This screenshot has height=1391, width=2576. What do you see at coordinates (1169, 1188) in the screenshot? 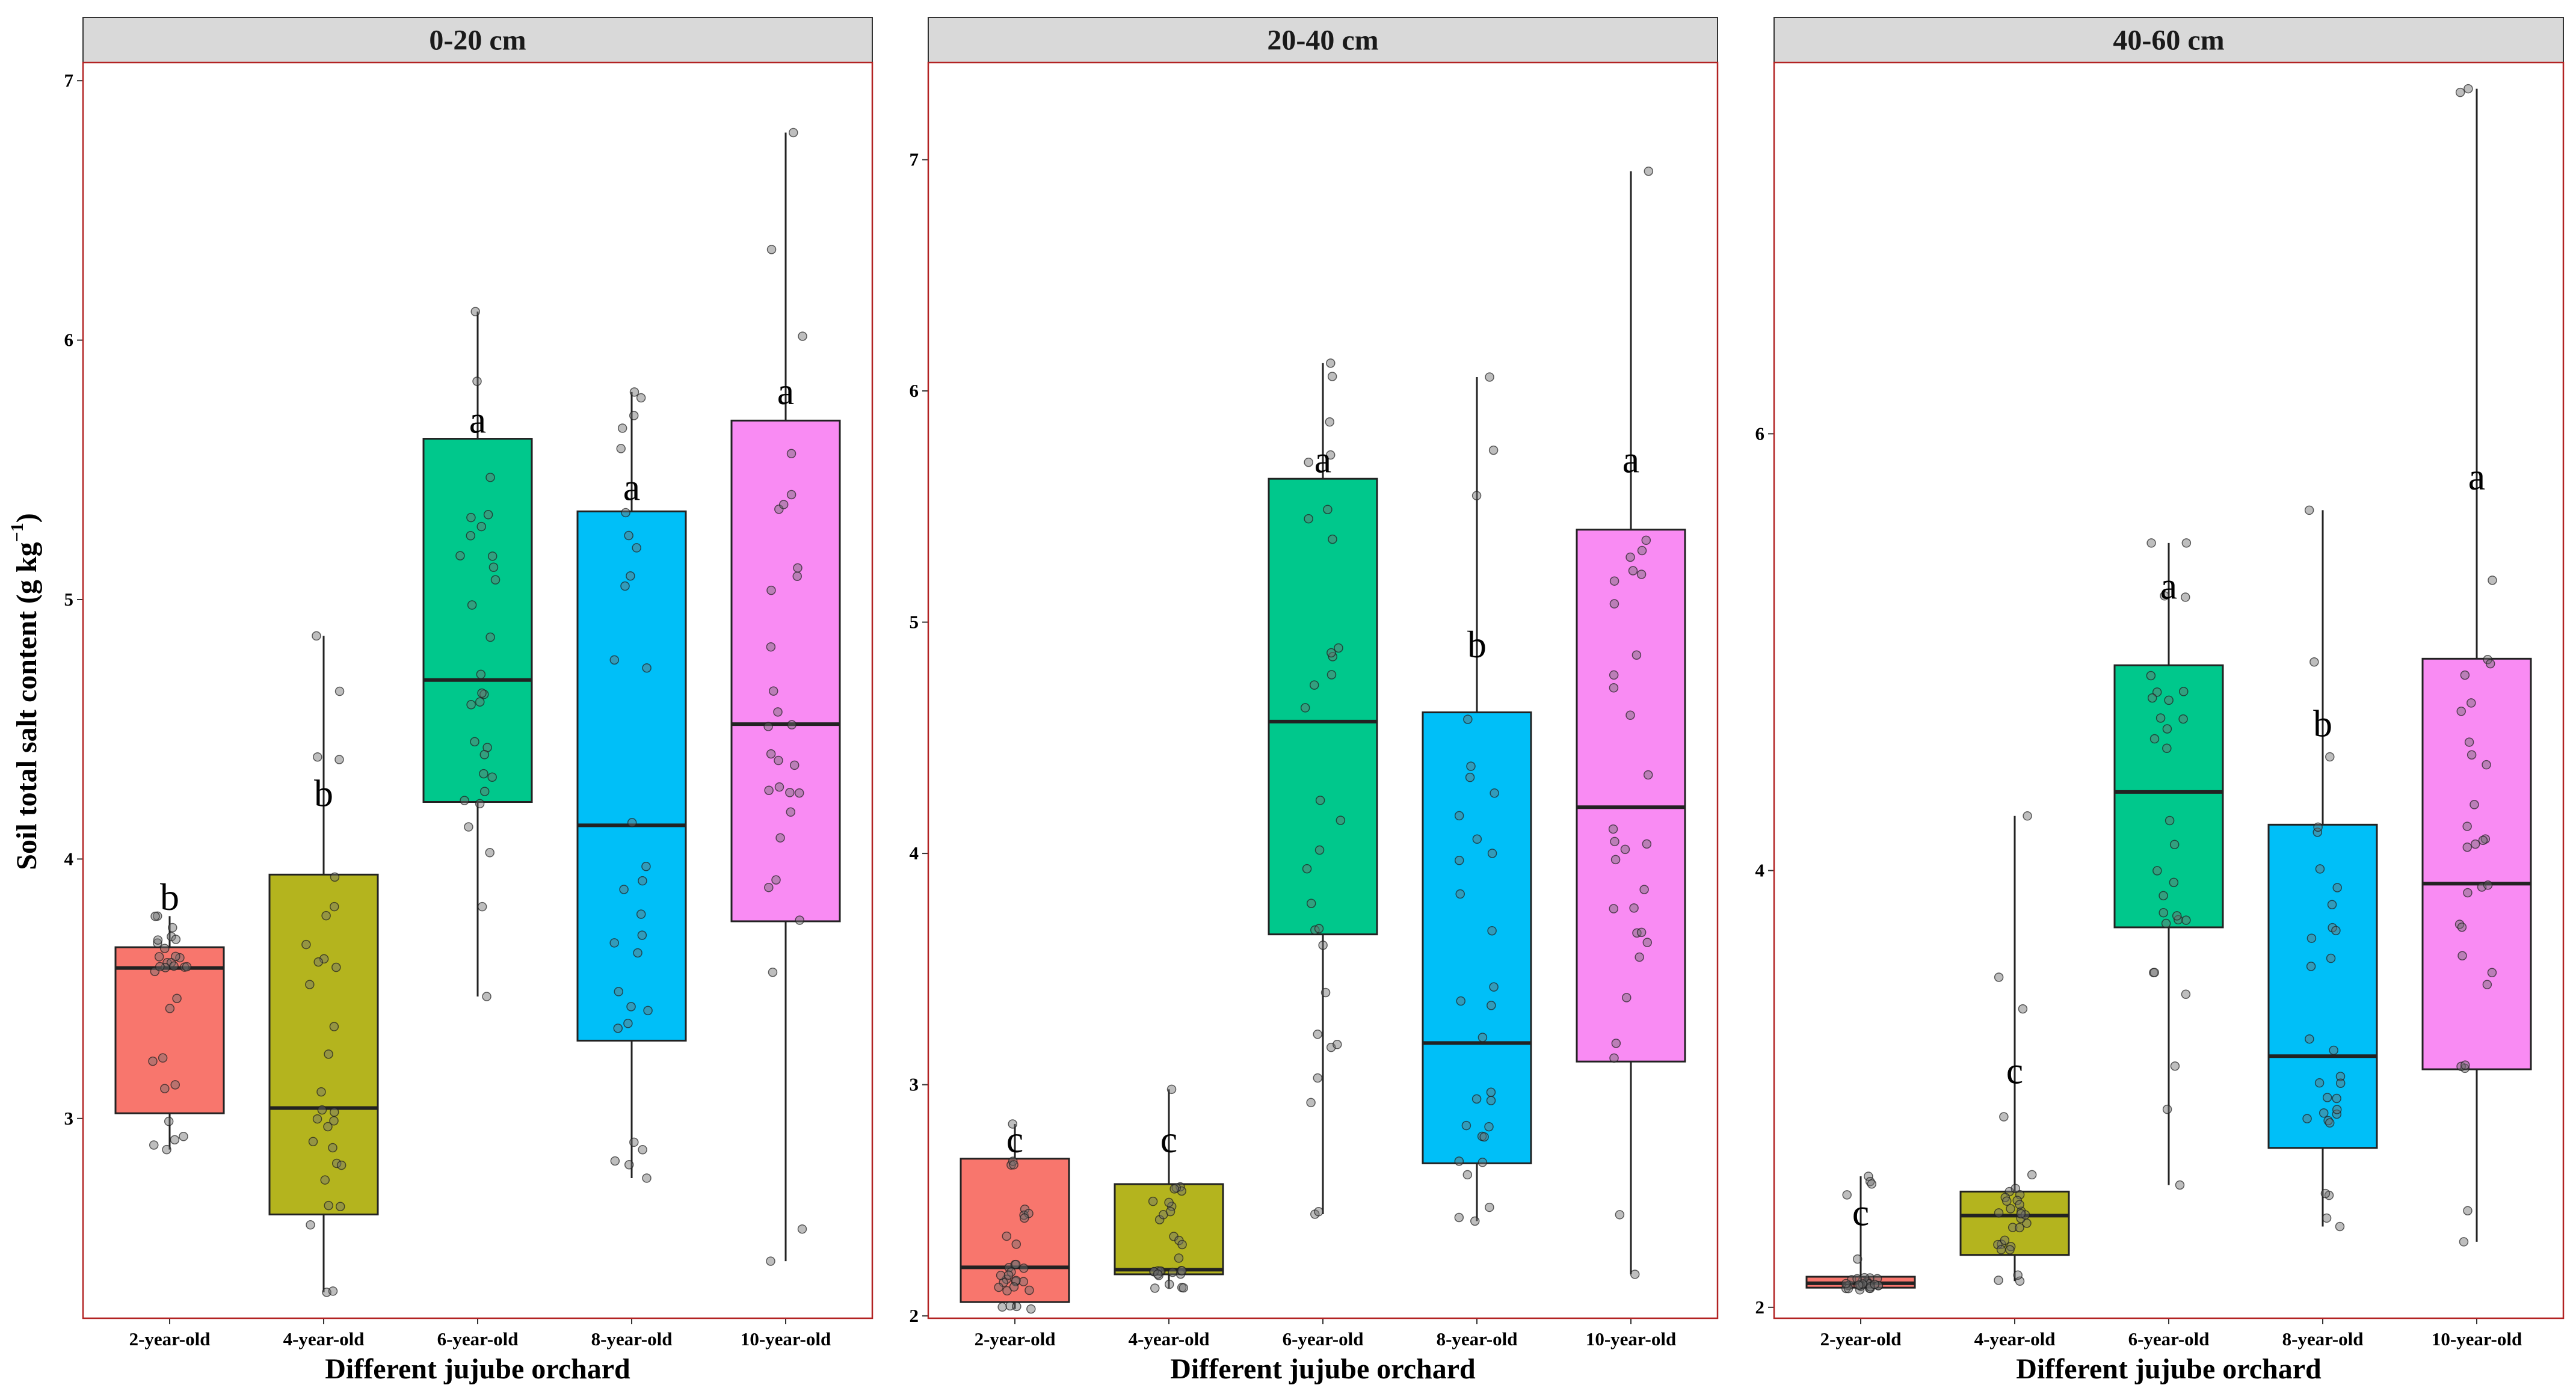
I see `box-4-year-old: c` at bounding box center [1169, 1188].